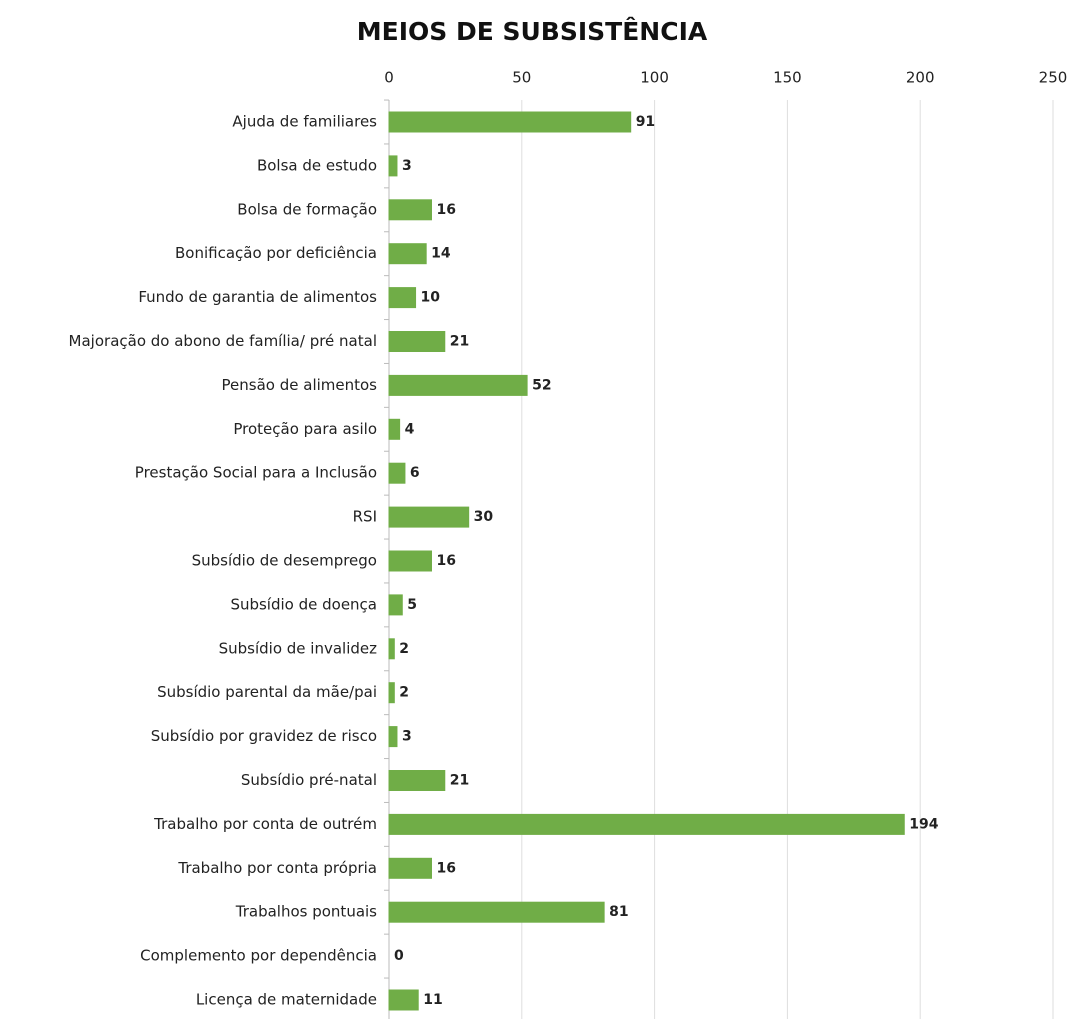 This screenshot has width=1075, height=1019. Describe the element at coordinates (399, 956) in the screenshot. I see `data-label: 0` at that location.